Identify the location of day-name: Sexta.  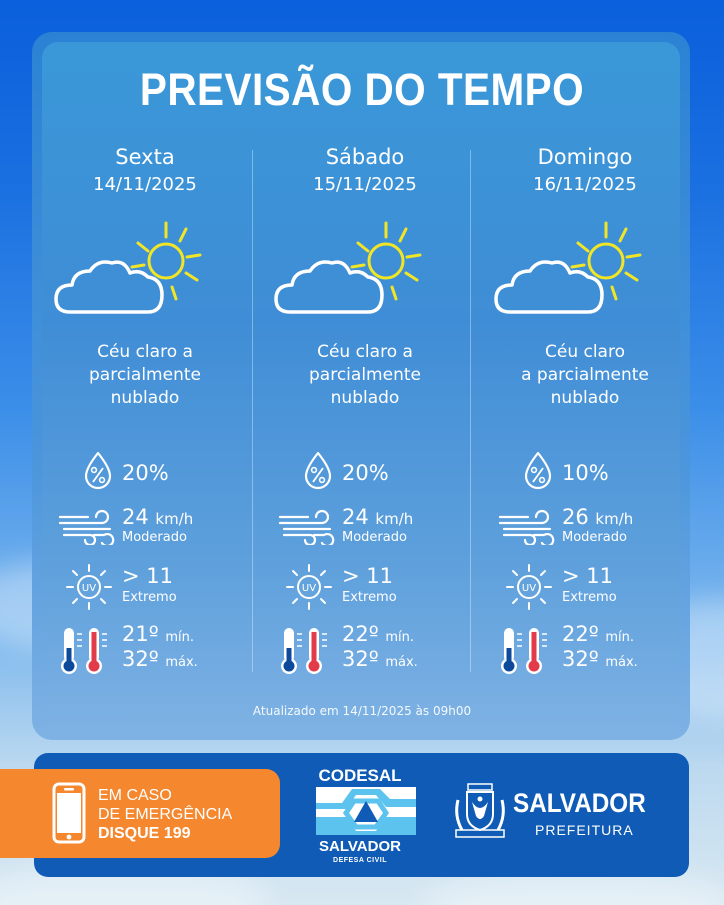
(145, 157).